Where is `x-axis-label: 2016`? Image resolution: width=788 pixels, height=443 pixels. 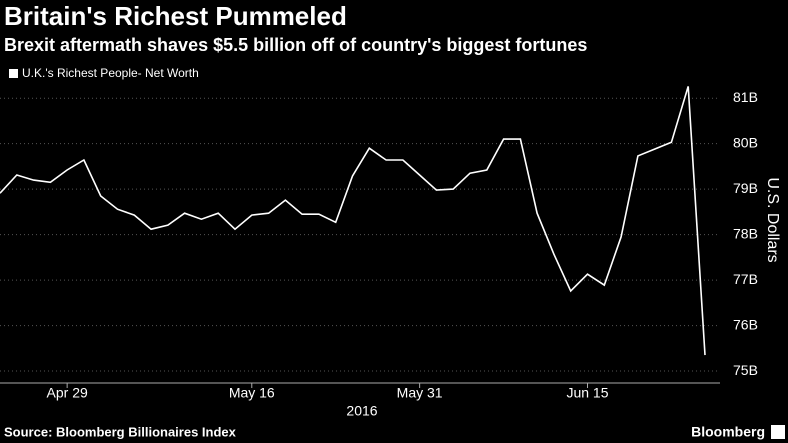 x-axis-label: 2016 is located at coordinates (361, 411).